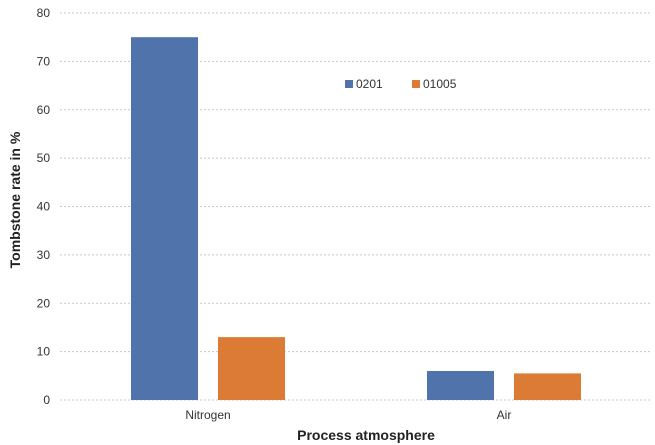 This screenshot has height=445, width=655. Describe the element at coordinates (547, 386) in the screenshot. I see `bar-01005-air` at that location.